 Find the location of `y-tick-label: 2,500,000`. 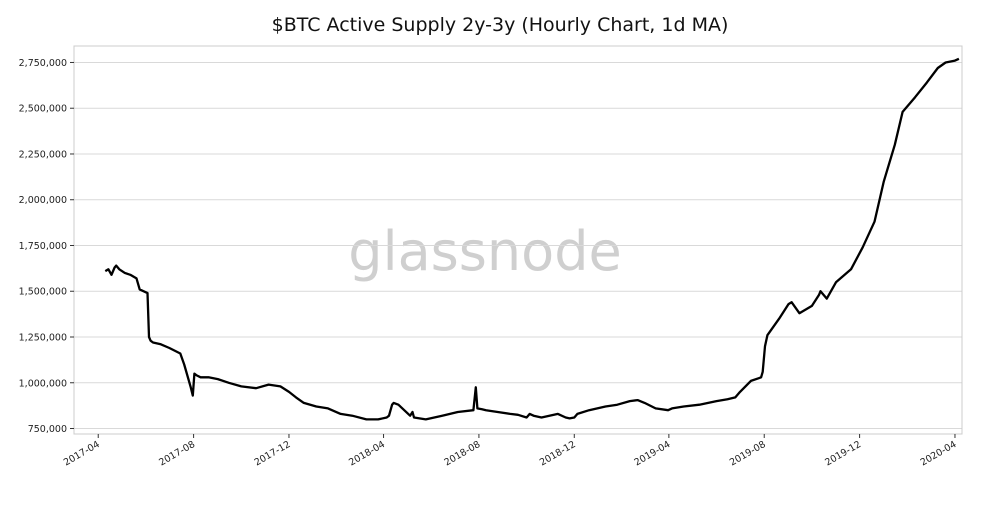

y-tick-label: 2,500,000 is located at coordinates (43, 109).